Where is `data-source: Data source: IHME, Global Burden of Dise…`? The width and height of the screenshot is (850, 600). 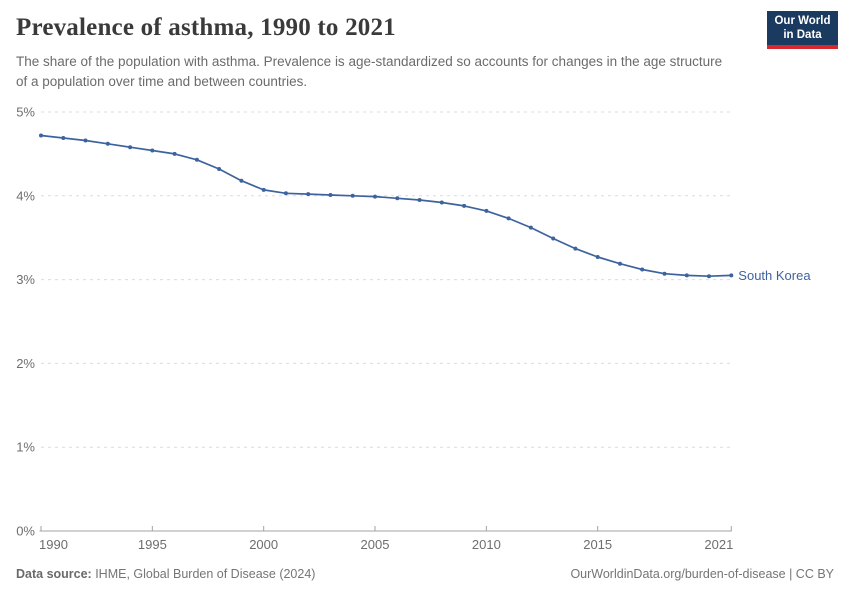
data-source: Data source: IHME, Global Burden of Dise… is located at coordinates (165, 574).